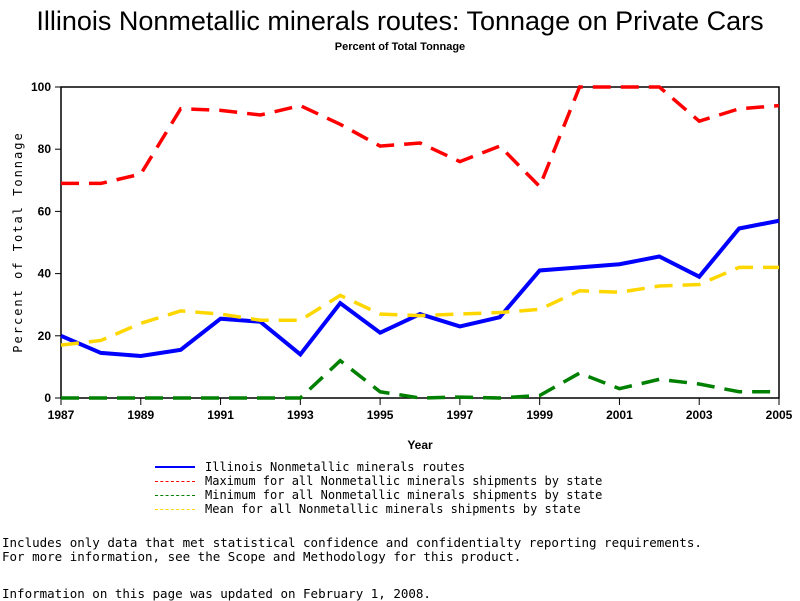  I want to click on y-axis-label: Percent of Total Tonnage, so click(18, 241).